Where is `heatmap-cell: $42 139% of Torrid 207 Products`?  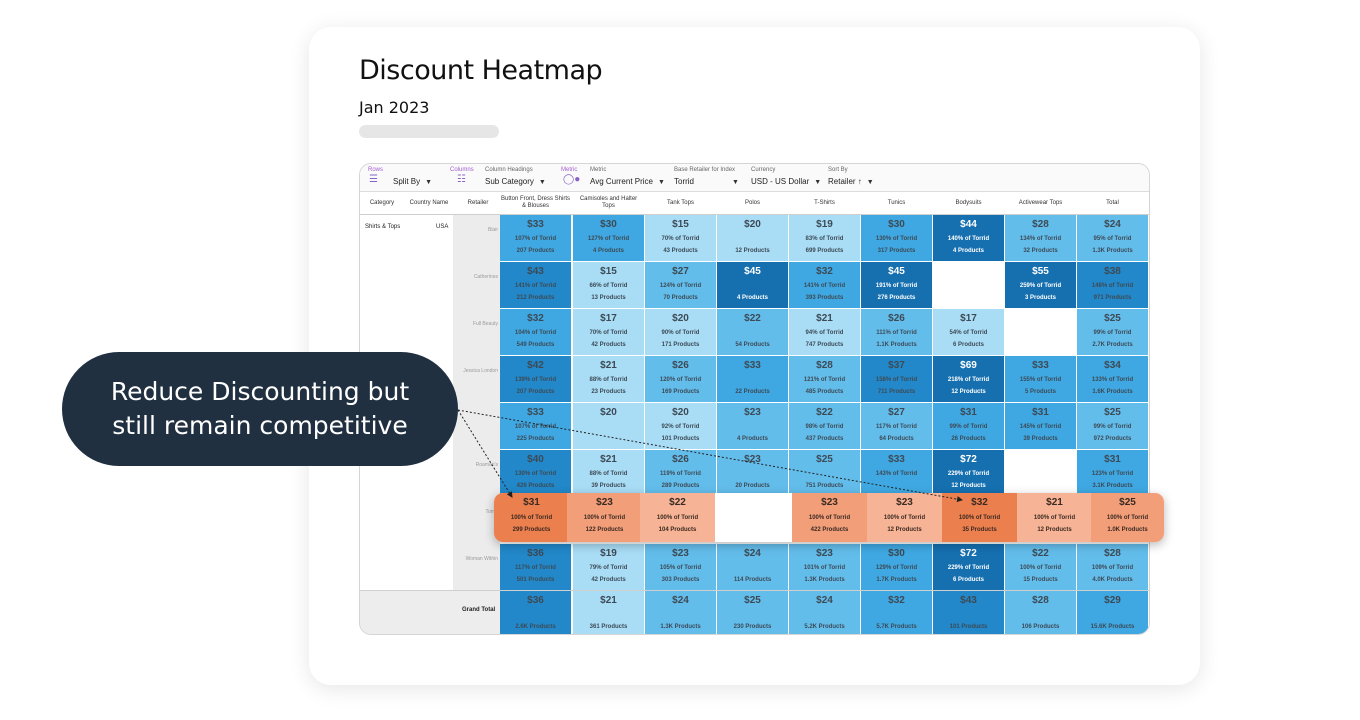 heatmap-cell: $42 139% of Torrid 207 Products is located at coordinates (535, 379).